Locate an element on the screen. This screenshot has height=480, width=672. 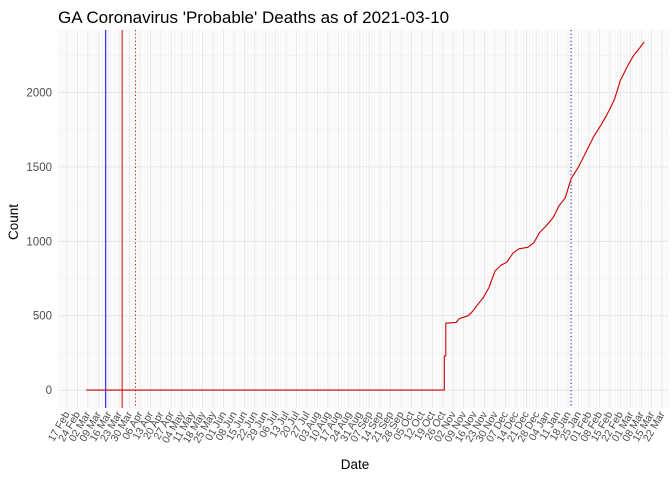
y-tick-label: 1000 is located at coordinates (39, 242).